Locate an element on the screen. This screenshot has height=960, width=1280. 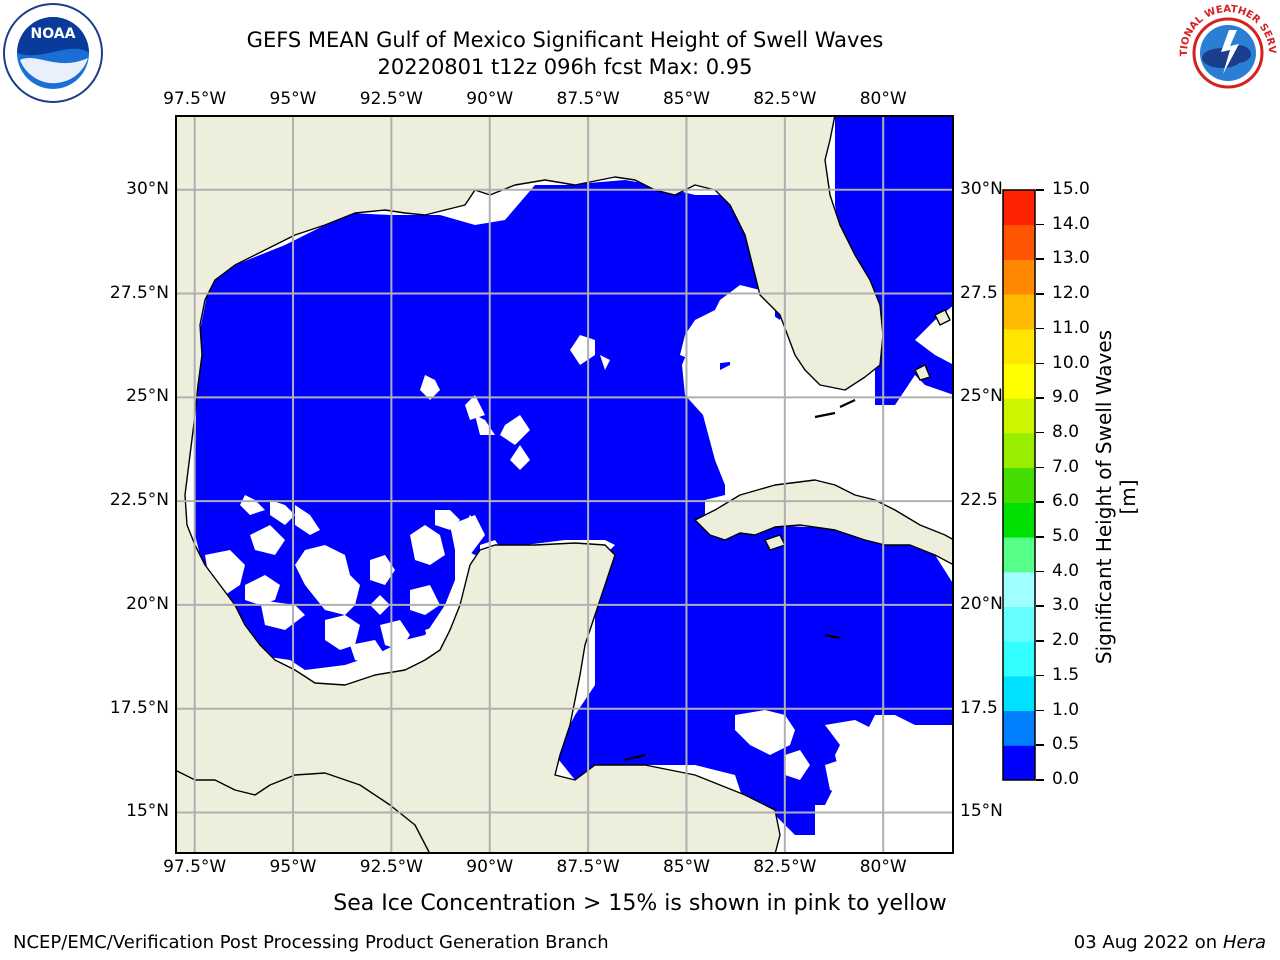
lat-left-label: 27.5°N is located at coordinates (139, 292).